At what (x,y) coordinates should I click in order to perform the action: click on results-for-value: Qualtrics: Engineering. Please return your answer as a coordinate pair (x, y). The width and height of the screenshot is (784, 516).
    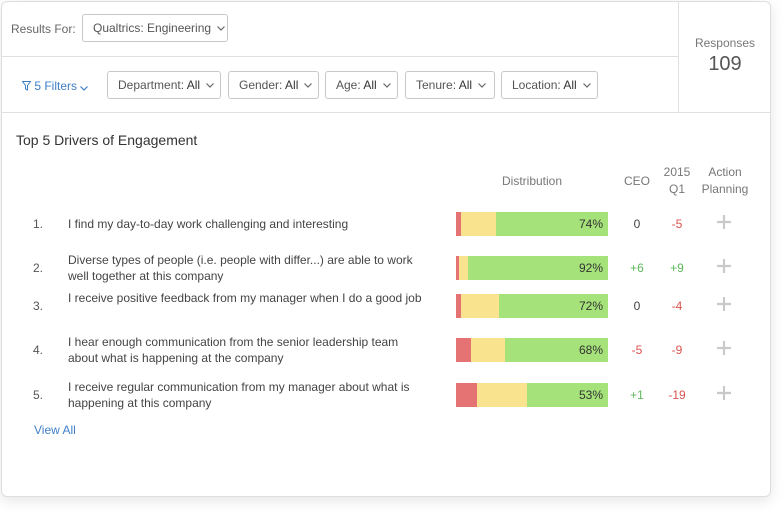
    Looking at the image, I should click on (152, 28).